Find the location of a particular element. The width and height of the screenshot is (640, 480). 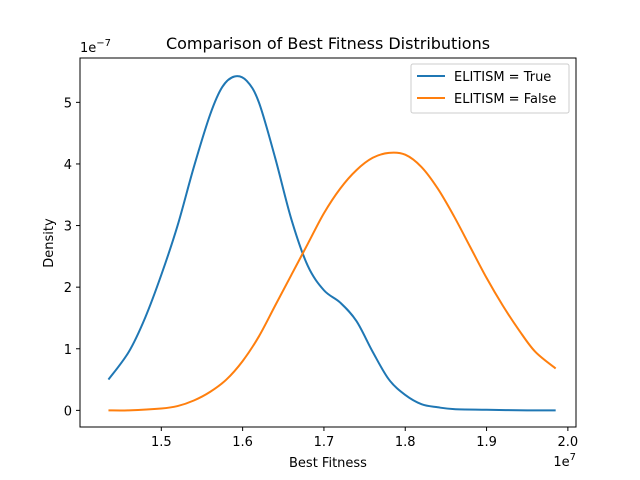

legend-box is located at coordinates (490, 88).